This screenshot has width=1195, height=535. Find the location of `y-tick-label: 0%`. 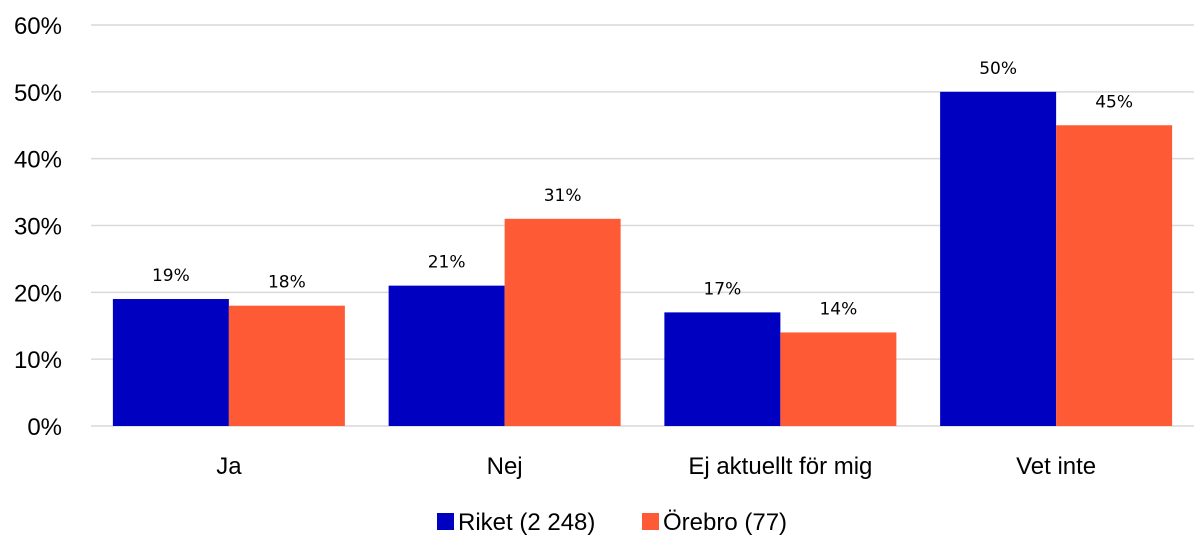

y-tick-label: 0% is located at coordinates (44, 427).